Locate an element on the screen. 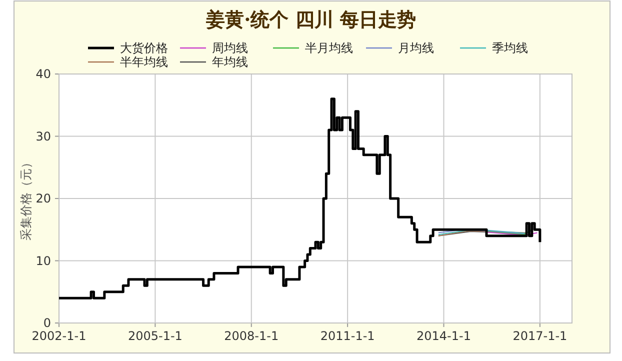 The height and width of the screenshot is (361, 622). x-tick-label: 2011-1-1 is located at coordinates (347, 336).